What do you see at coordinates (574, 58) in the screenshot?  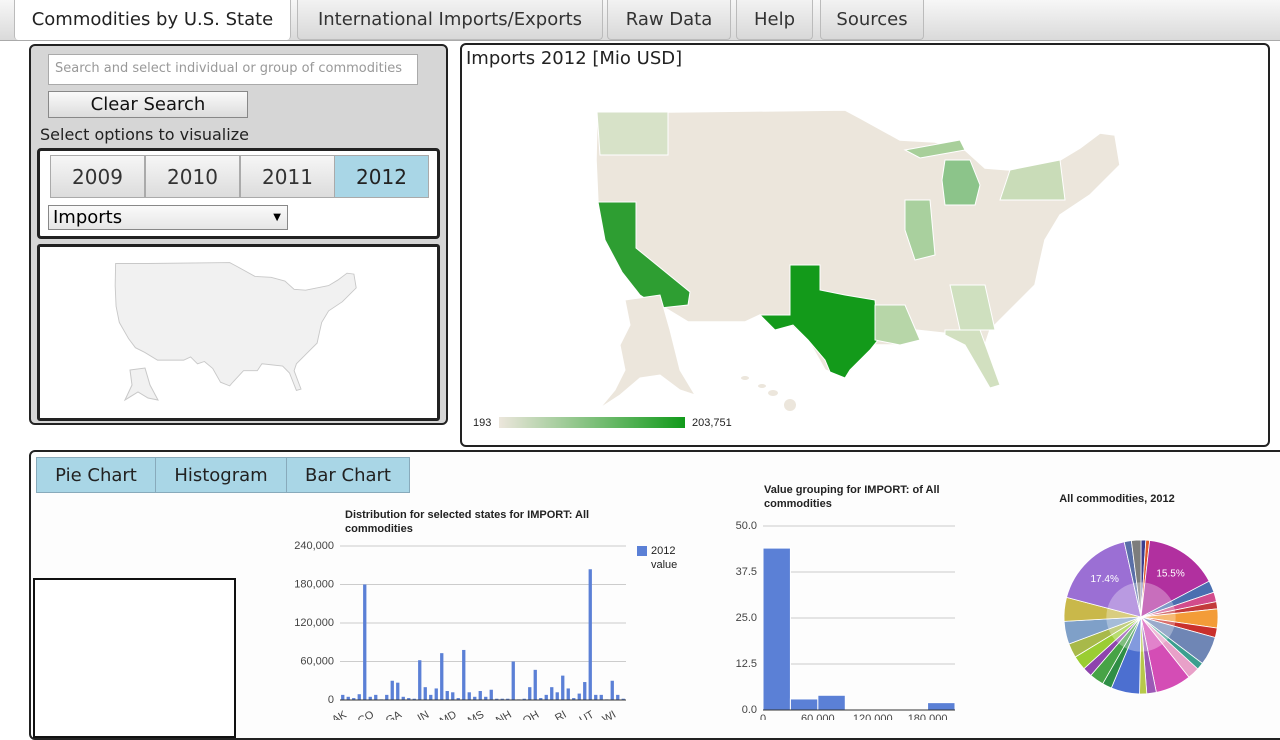 I see `map-title: Imports 2012 [Mio USD]` at bounding box center [574, 58].